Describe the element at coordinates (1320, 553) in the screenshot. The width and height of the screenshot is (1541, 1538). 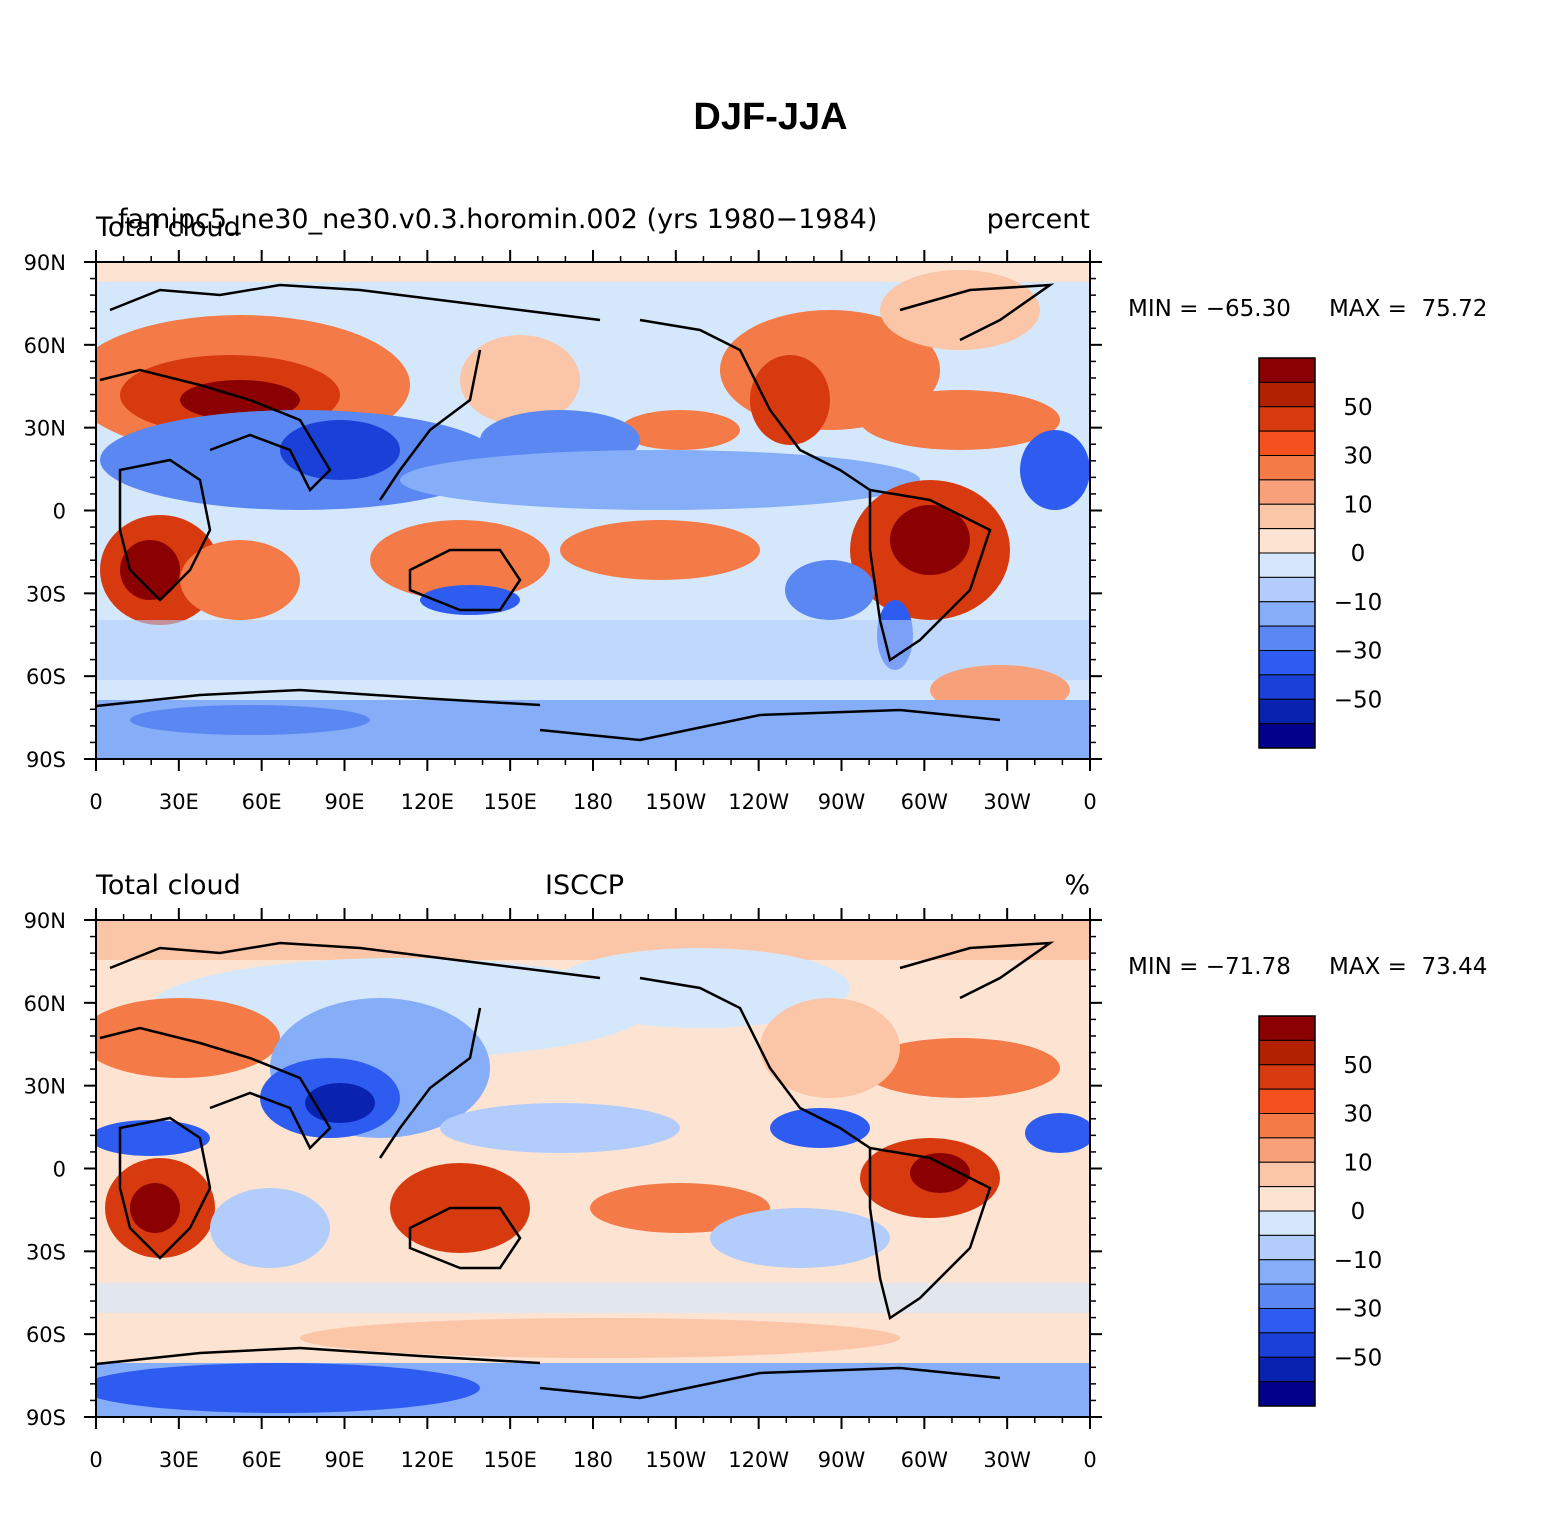
I see `model-colorbar: 50 30 10 0 −10 −30 −50` at that location.